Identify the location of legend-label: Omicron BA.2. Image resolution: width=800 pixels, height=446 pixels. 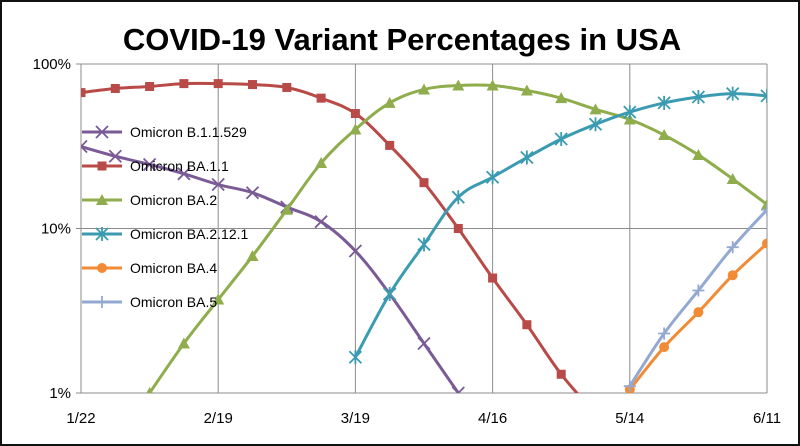
(173, 200).